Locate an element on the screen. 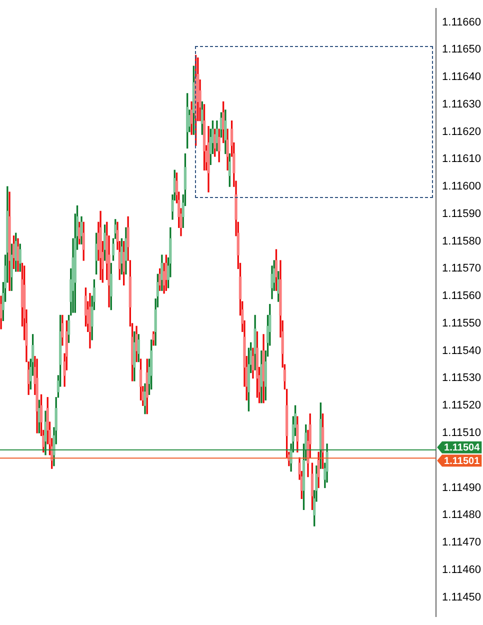  y-tick-label: 1.11610 is located at coordinates (462, 159).